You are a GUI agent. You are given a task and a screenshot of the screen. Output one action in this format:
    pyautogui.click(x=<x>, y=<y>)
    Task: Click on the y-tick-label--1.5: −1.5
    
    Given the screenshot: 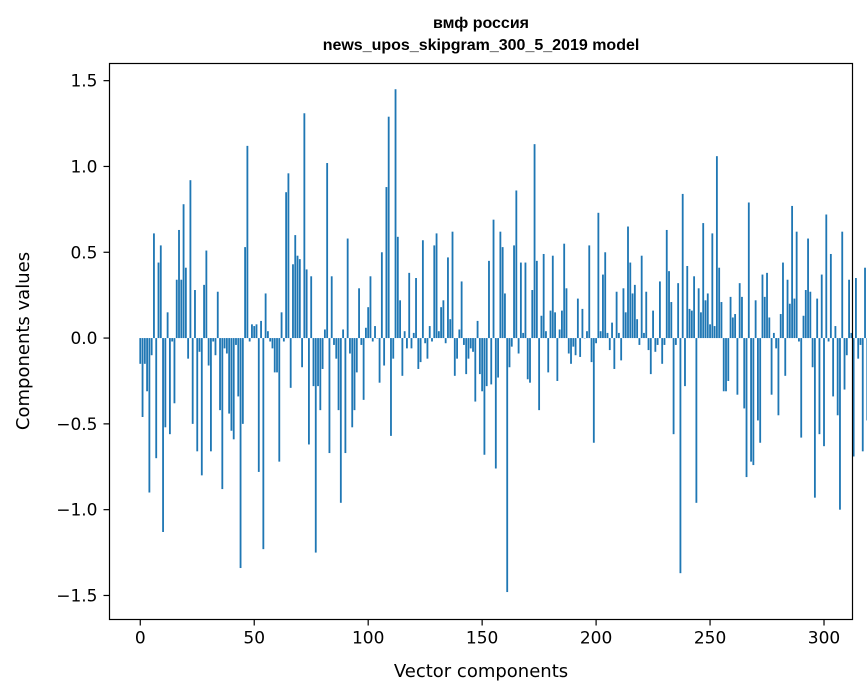 What is the action you would take?
    pyautogui.click(x=76, y=596)
    